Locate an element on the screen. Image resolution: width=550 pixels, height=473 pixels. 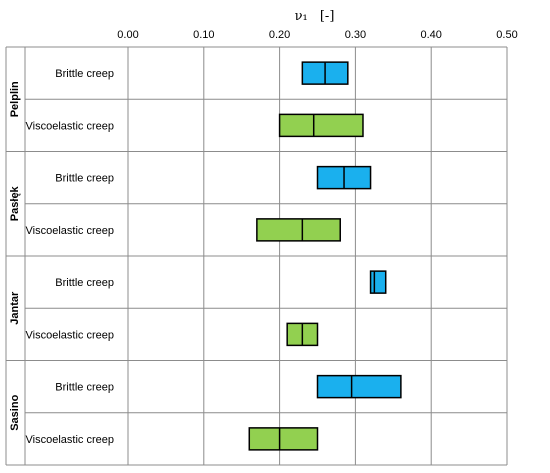
group-label: Jantar is located at coordinates (15, 308).